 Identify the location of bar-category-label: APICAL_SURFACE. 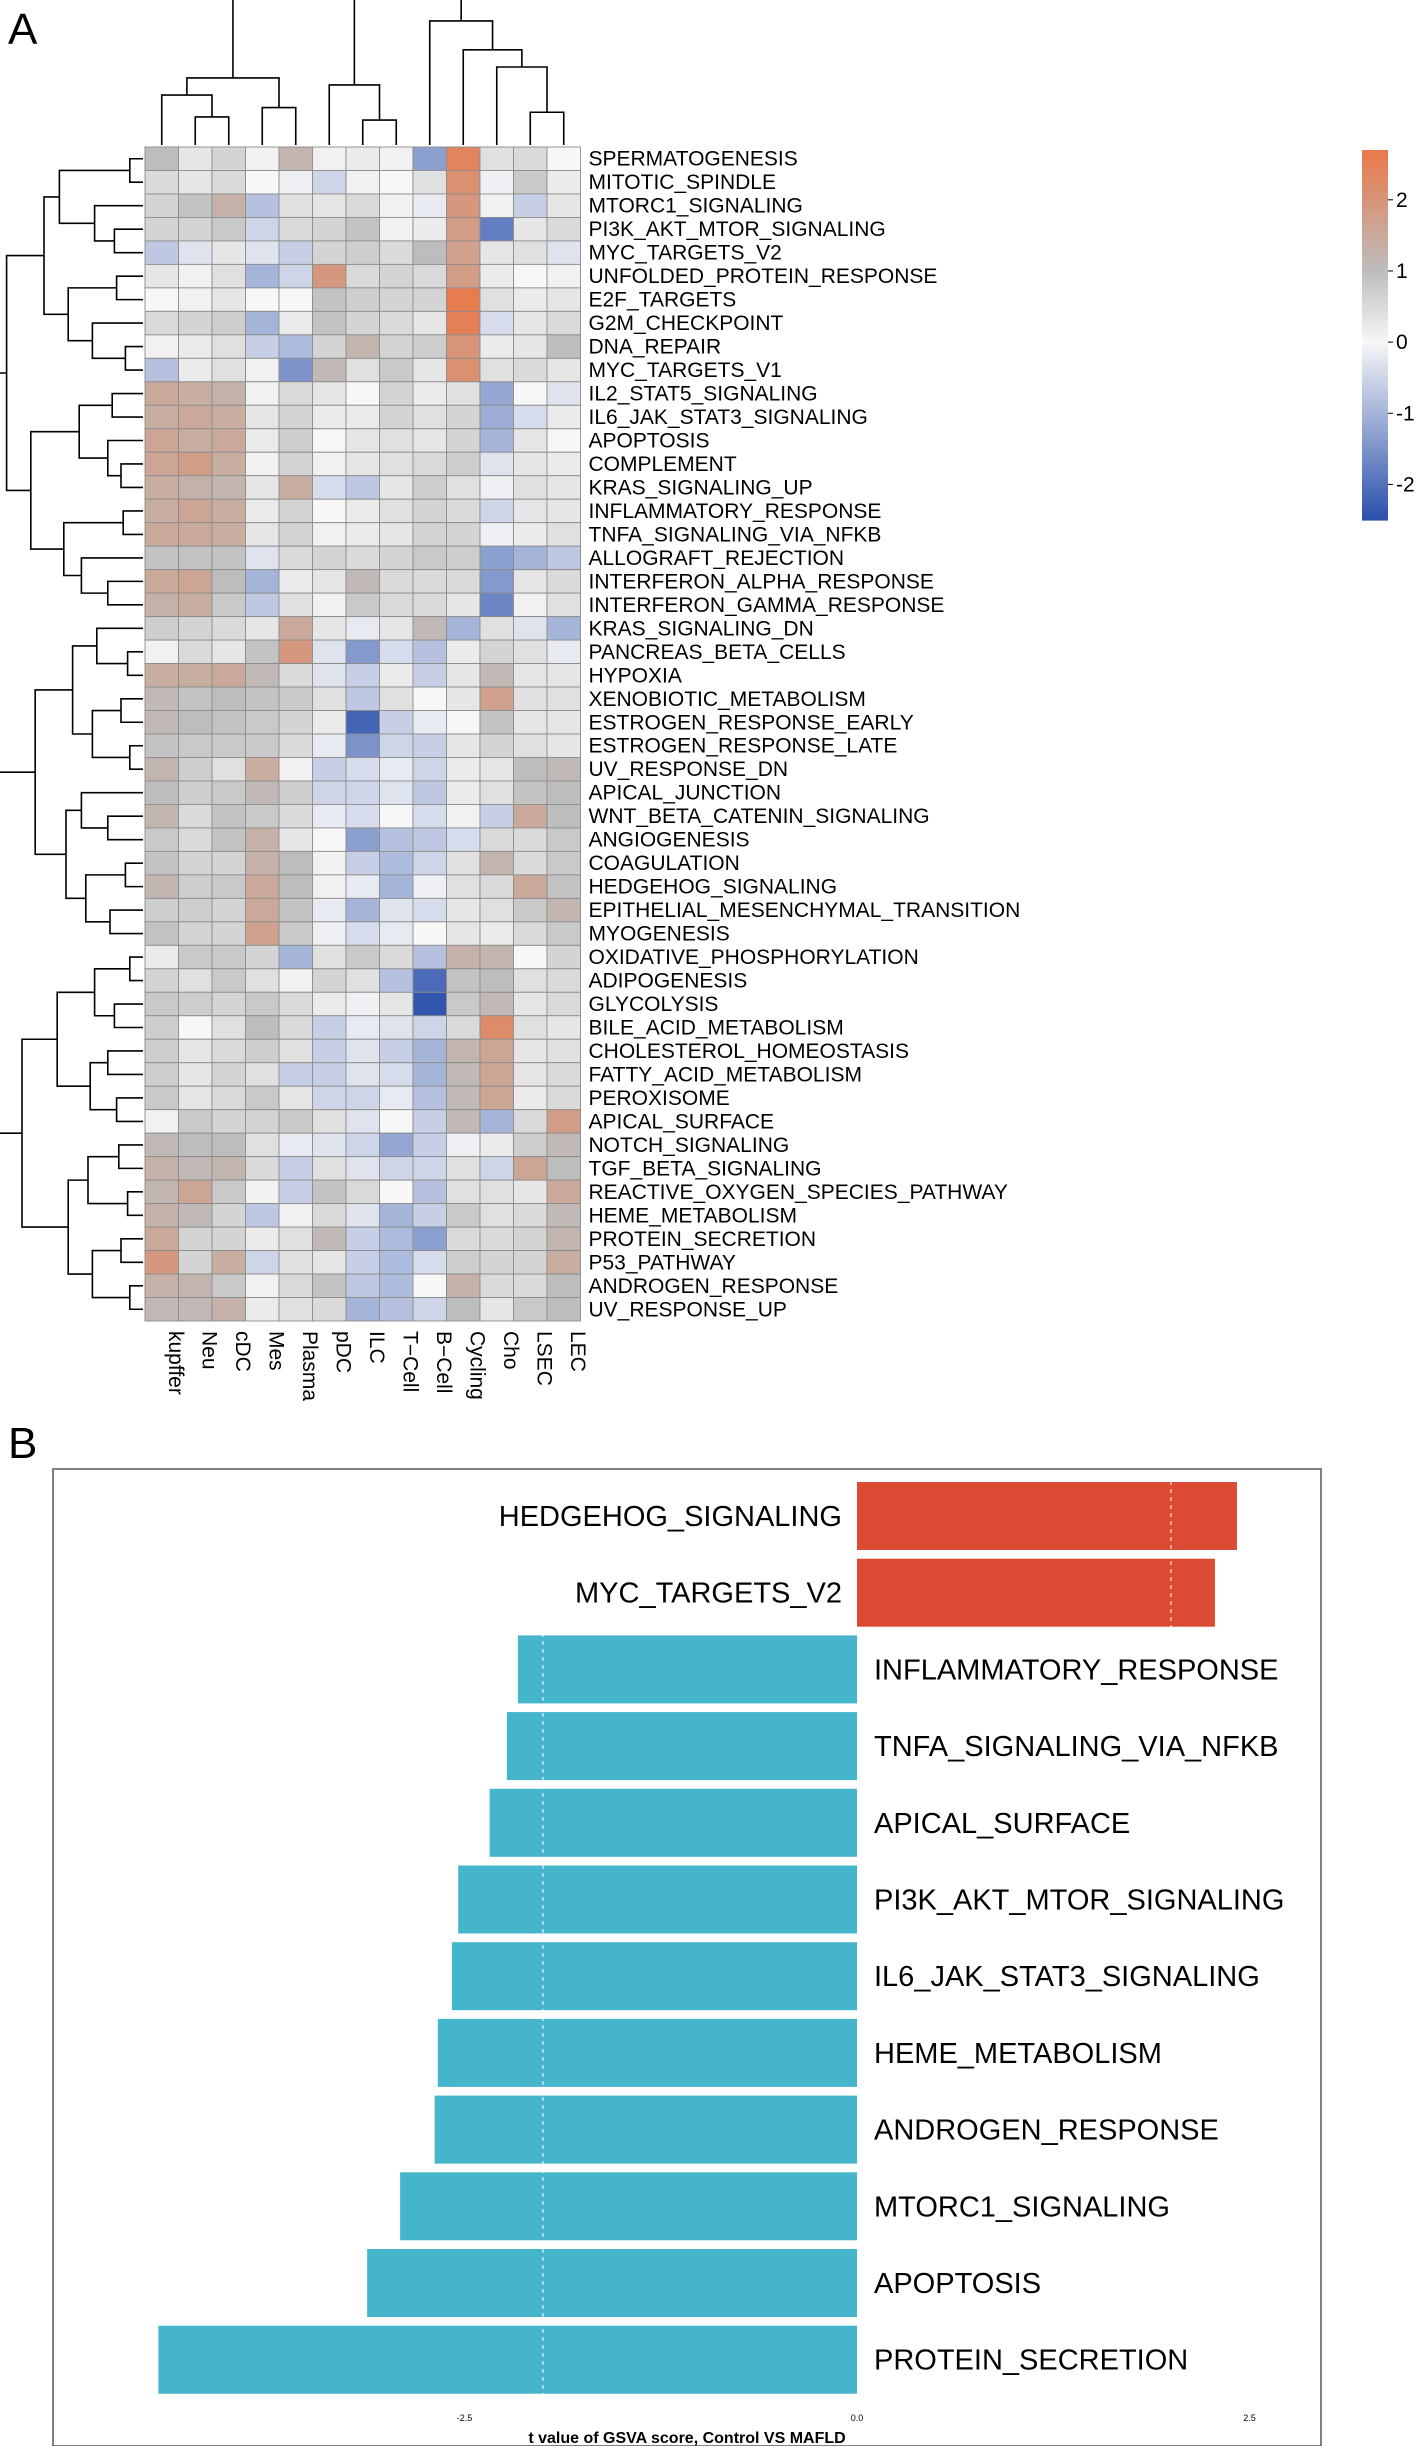
(1002, 1824).